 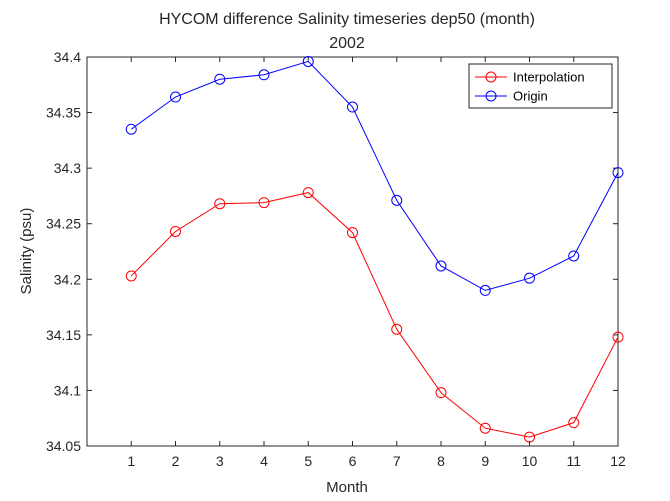 I want to click on x-tick-label: 3, so click(x=220, y=461).